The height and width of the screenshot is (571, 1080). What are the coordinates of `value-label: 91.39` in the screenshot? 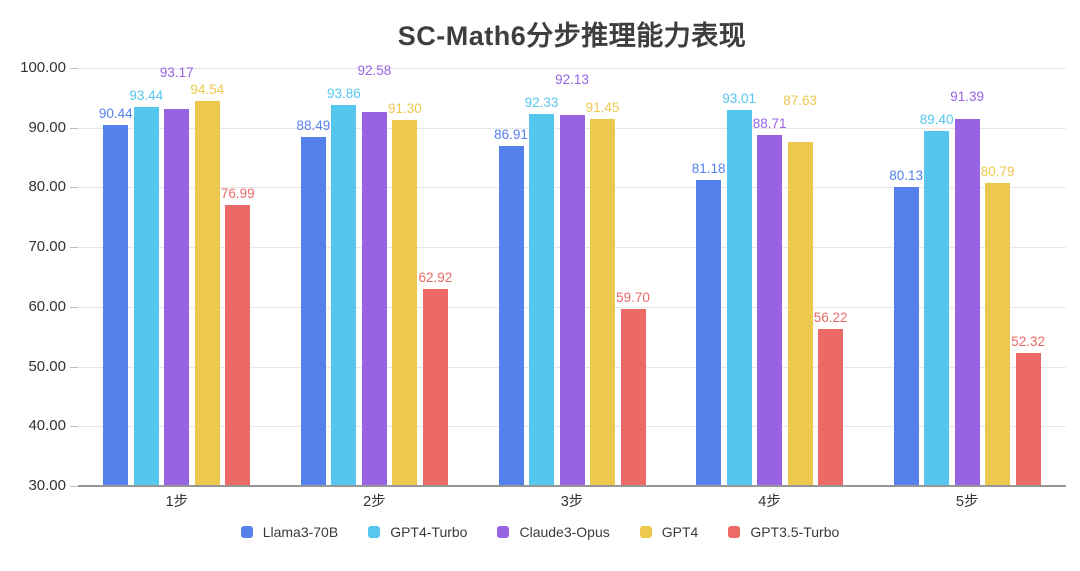 It's located at (967, 97).